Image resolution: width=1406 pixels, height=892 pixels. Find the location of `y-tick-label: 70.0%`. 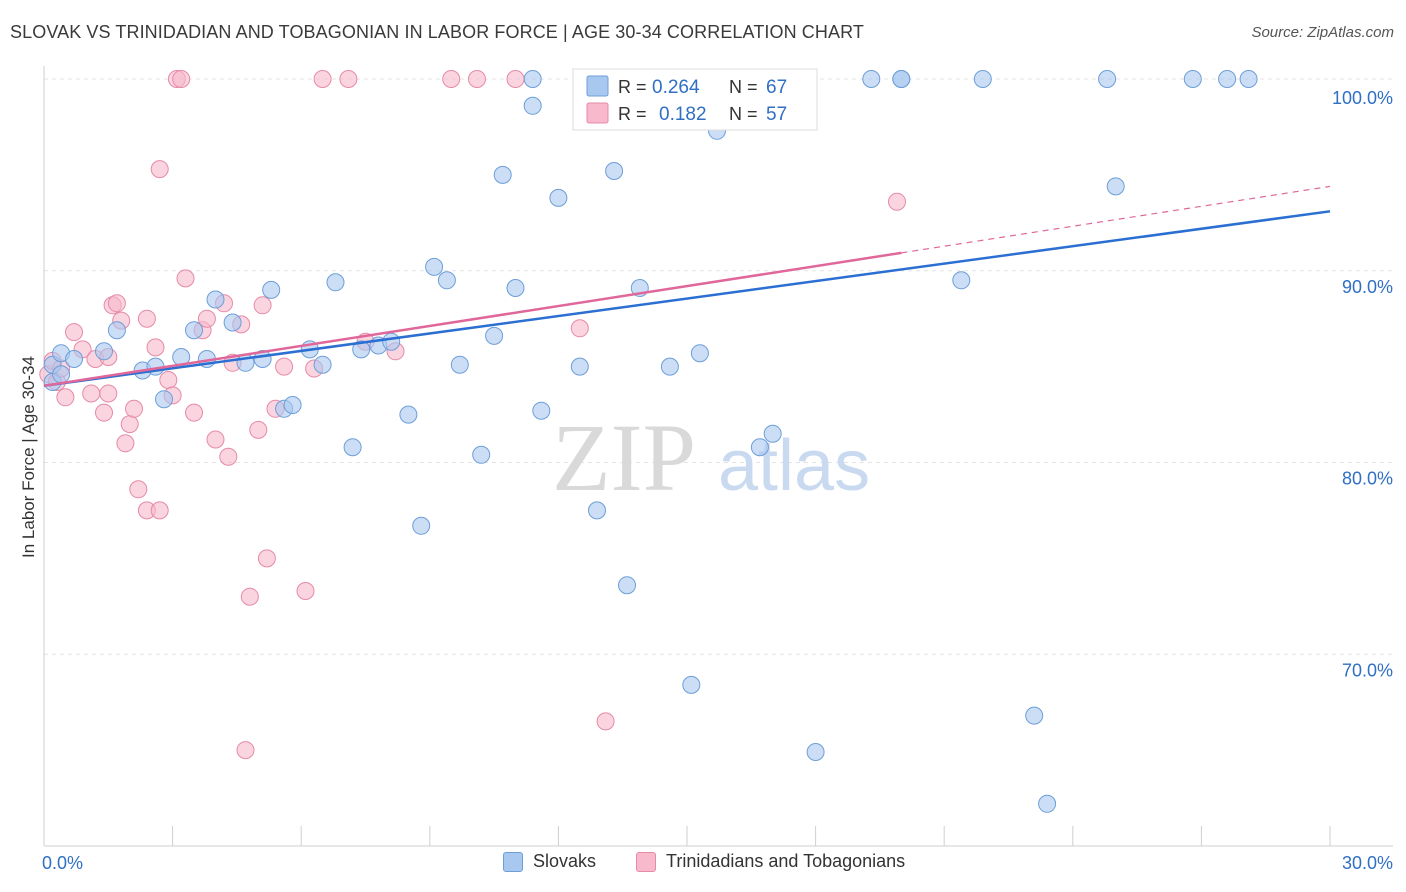

y-tick-label: 70.0% is located at coordinates (1367, 670).